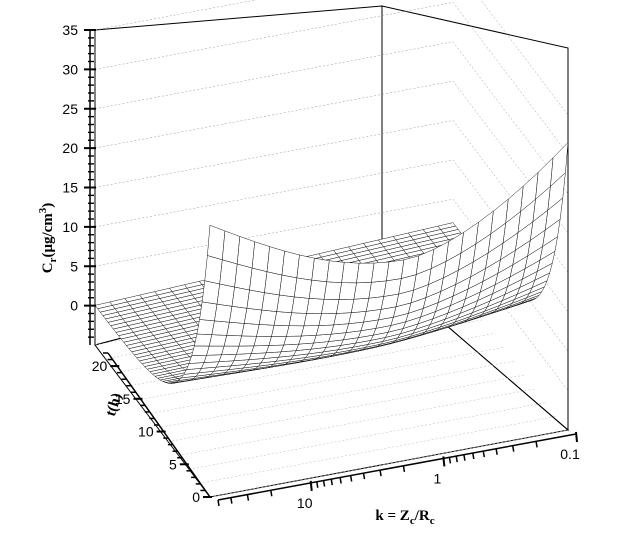 Image resolution: width=639 pixels, height=542 pixels. I want to click on z-tick-label: 25, so click(70, 109).